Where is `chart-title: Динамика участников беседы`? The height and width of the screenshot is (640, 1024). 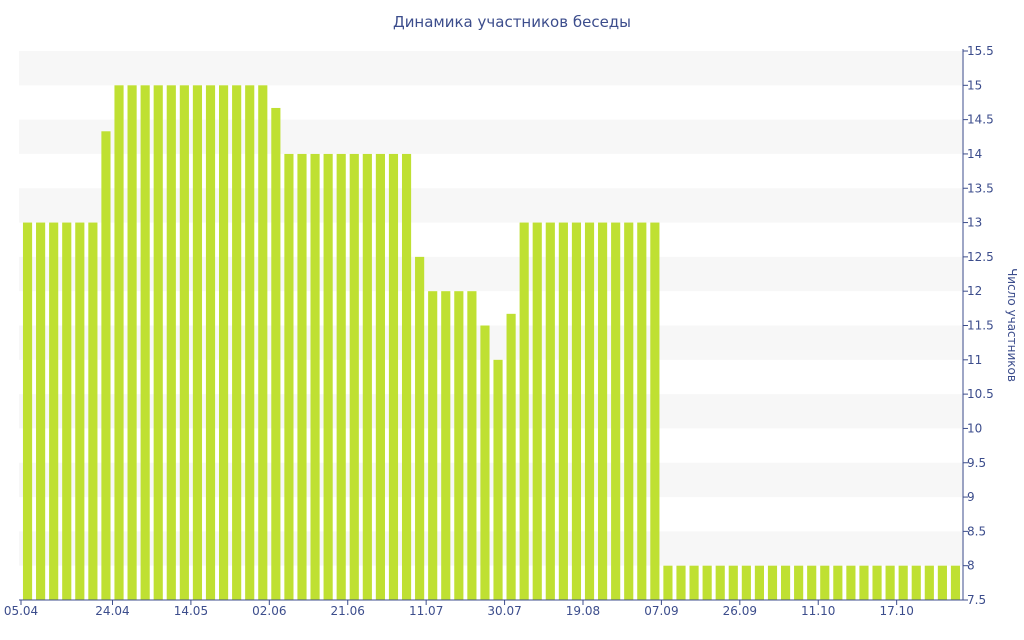
chart-title: Динамика участников беседы is located at coordinates (512, 22).